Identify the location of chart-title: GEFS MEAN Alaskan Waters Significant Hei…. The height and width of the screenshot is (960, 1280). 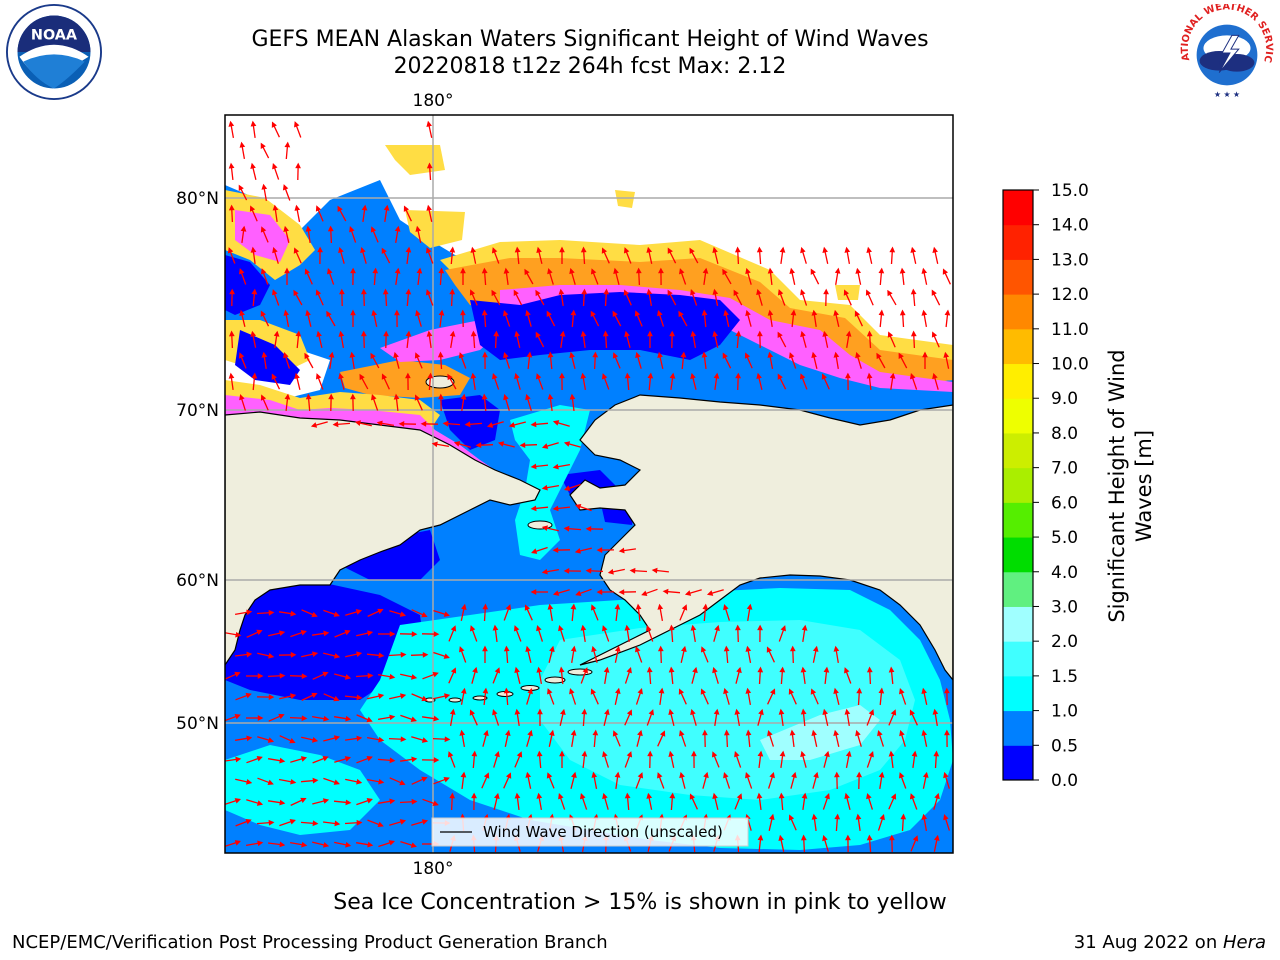
(590, 39).